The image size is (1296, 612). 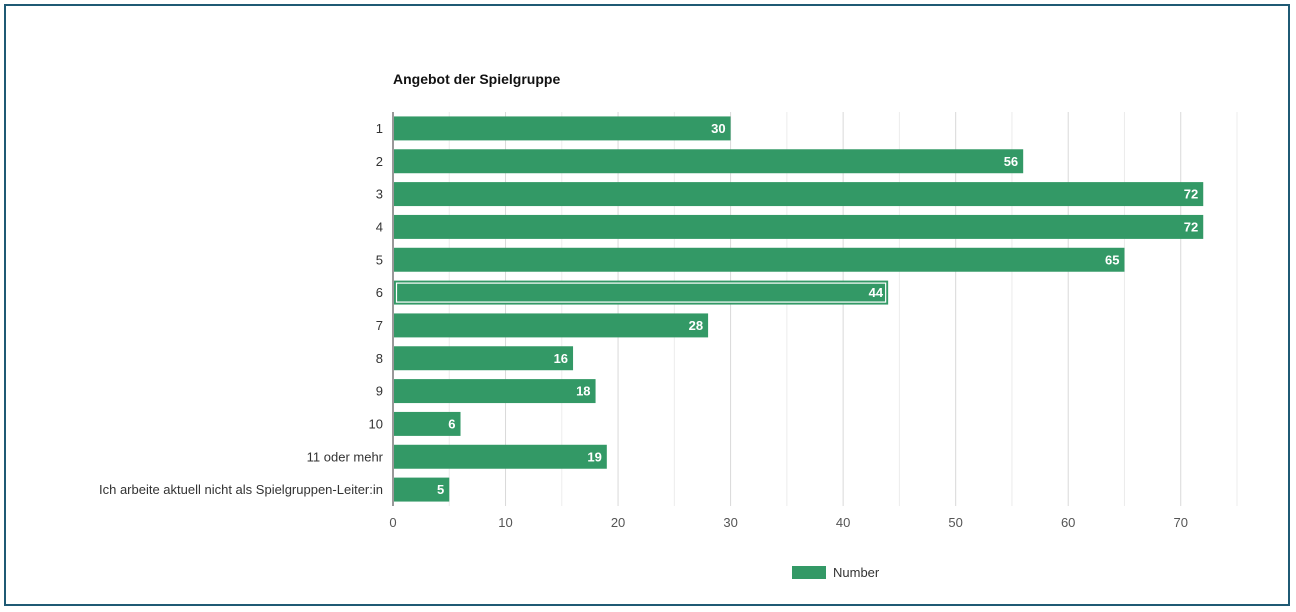 I want to click on bar-value-label: 44, so click(x=876, y=292).